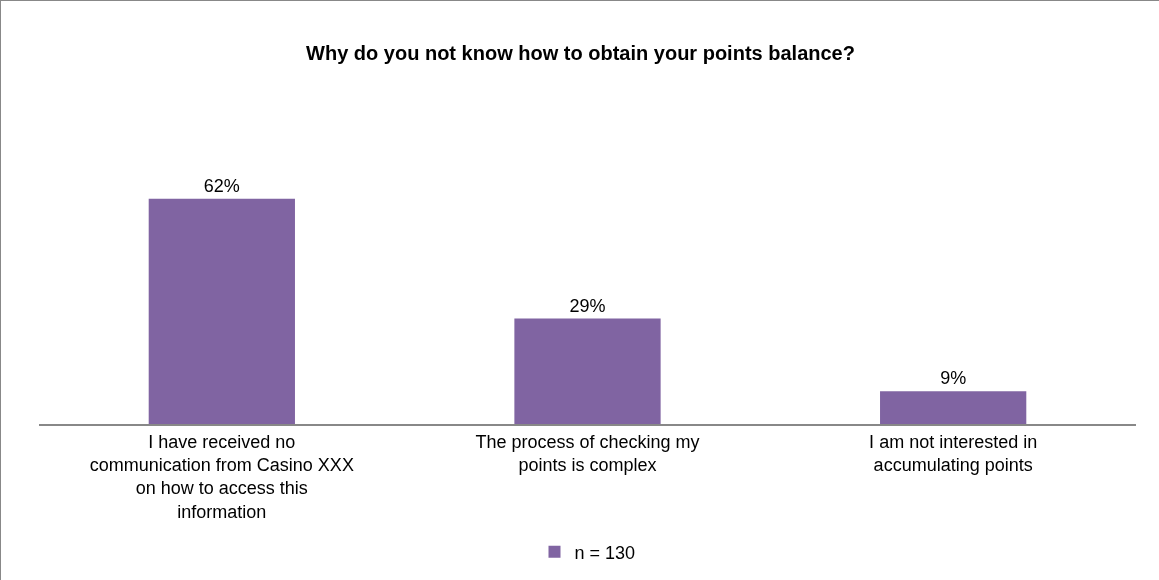 Image resolution: width=1159 pixels, height=580 pixels. What do you see at coordinates (587, 305) in the screenshot?
I see `data-label: 29%` at bounding box center [587, 305].